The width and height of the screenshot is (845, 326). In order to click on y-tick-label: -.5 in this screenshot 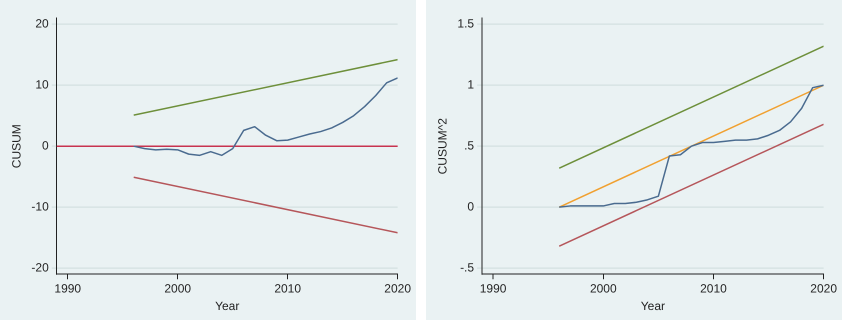, I will do `click(467, 267)`.